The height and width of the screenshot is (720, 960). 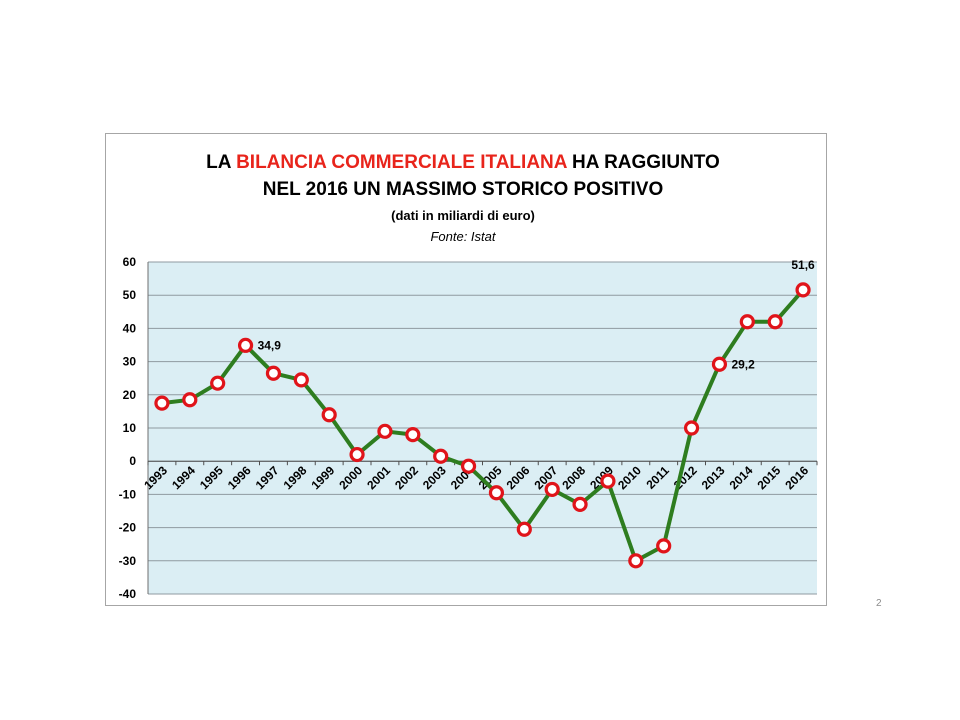 What do you see at coordinates (580, 504) in the screenshot?
I see `data-point-2008` at bounding box center [580, 504].